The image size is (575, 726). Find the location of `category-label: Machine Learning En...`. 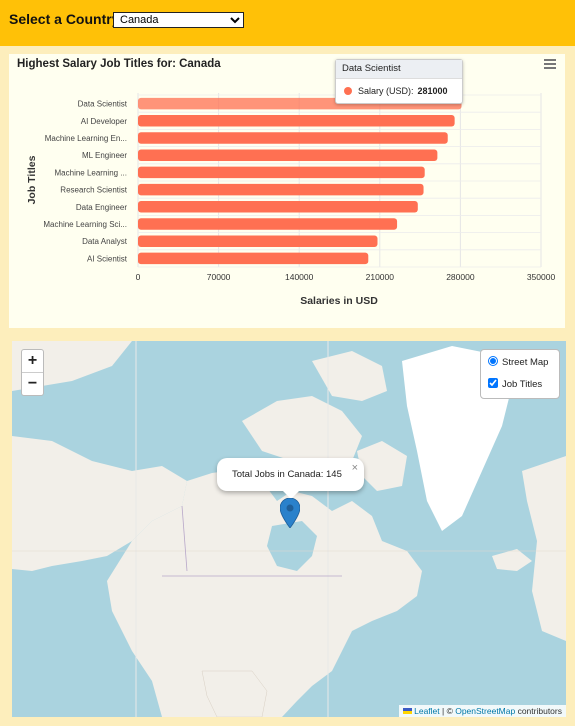

category-label: Machine Learning En... is located at coordinates (86, 138).